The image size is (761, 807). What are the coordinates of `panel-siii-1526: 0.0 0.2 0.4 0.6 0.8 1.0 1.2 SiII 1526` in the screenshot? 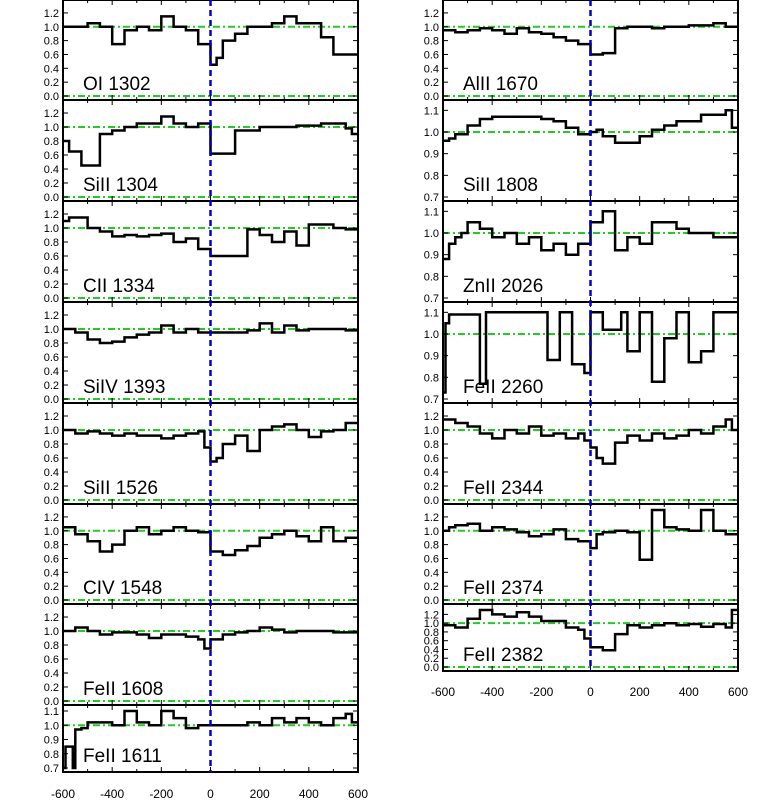 It's located at (201, 454).